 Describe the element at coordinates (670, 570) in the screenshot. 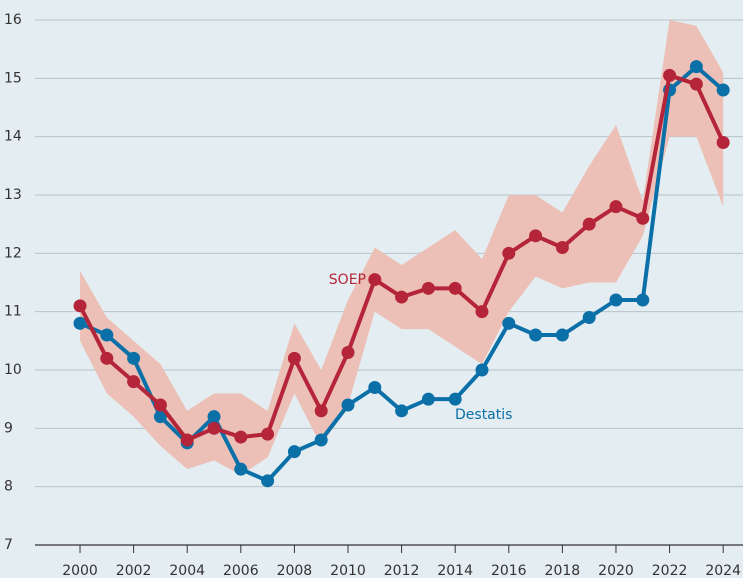

I see `x-tick-label: 2022` at that location.